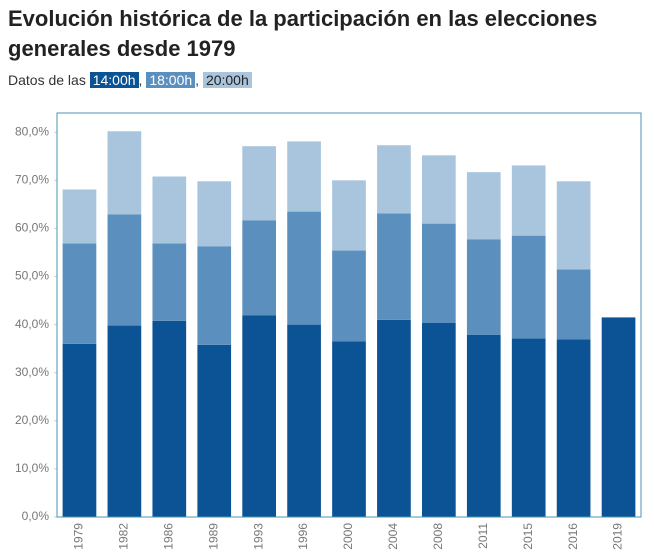 The width and height of the screenshot is (654, 560). Describe the element at coordinates (32, 420) in the screenshot. I see `y-tick-label: 20,0%` at that location.